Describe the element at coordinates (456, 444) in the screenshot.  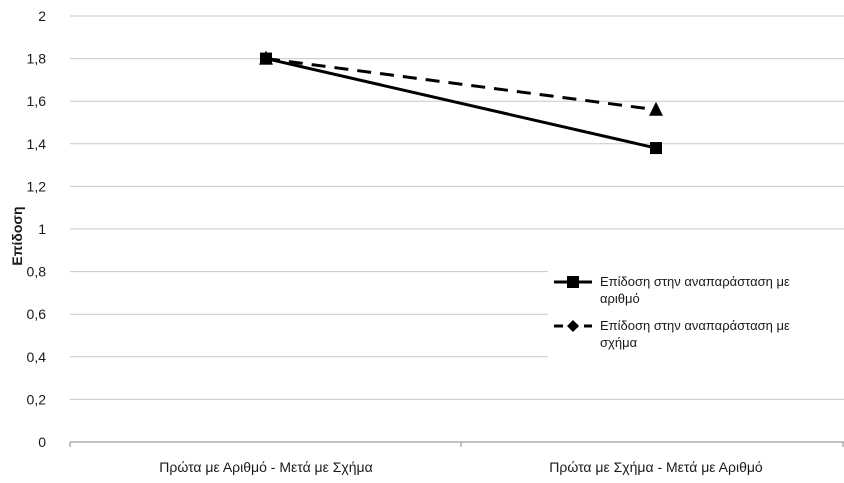
I see `axes` at that location.